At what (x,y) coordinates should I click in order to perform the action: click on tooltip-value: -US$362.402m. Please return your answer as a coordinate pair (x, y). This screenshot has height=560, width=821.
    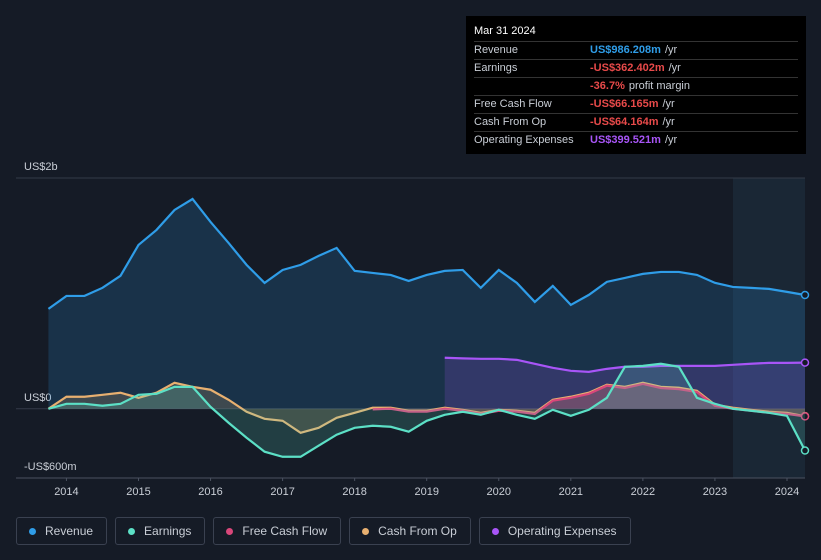
    Looking at the image, I should click on (627, 68).